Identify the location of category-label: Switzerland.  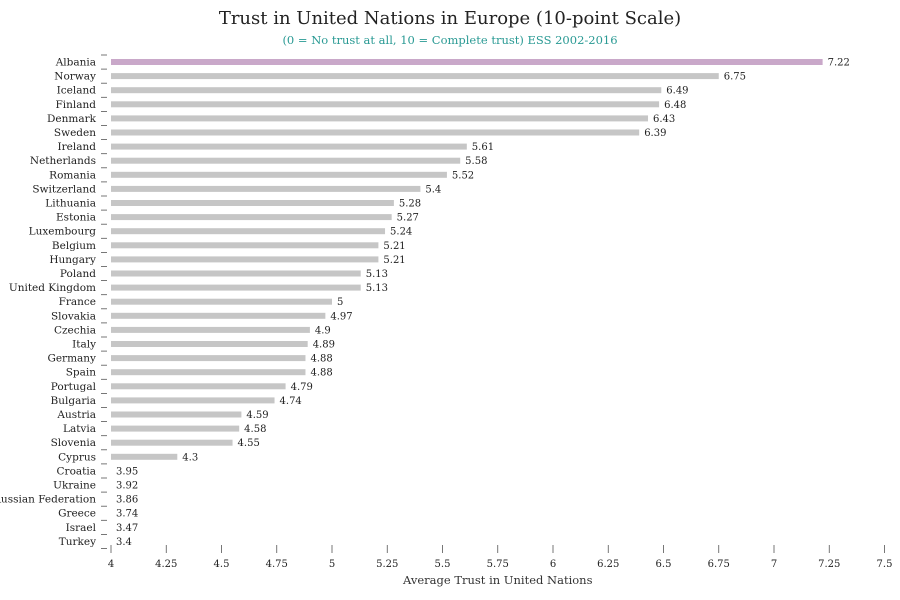
(64, 189).